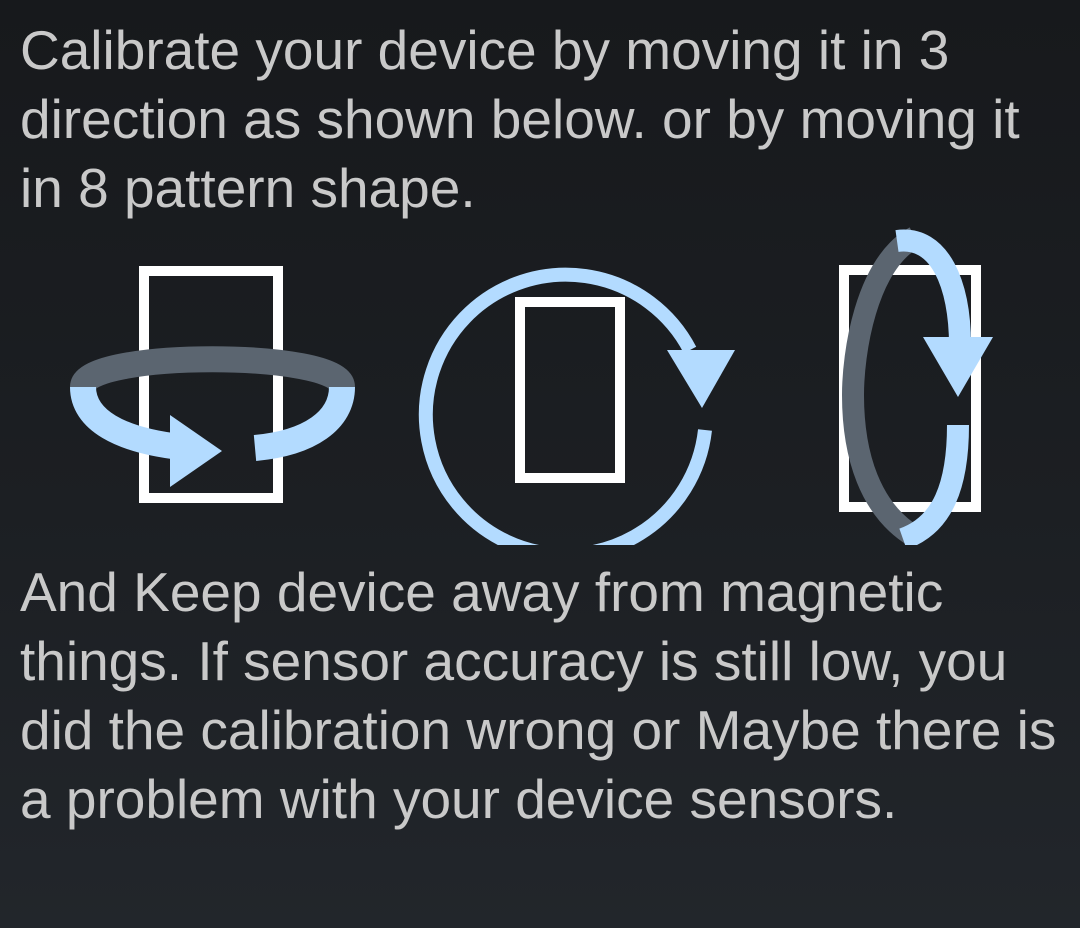  I want to click on phone-rotate-vertical-icon, so click(916, 386).